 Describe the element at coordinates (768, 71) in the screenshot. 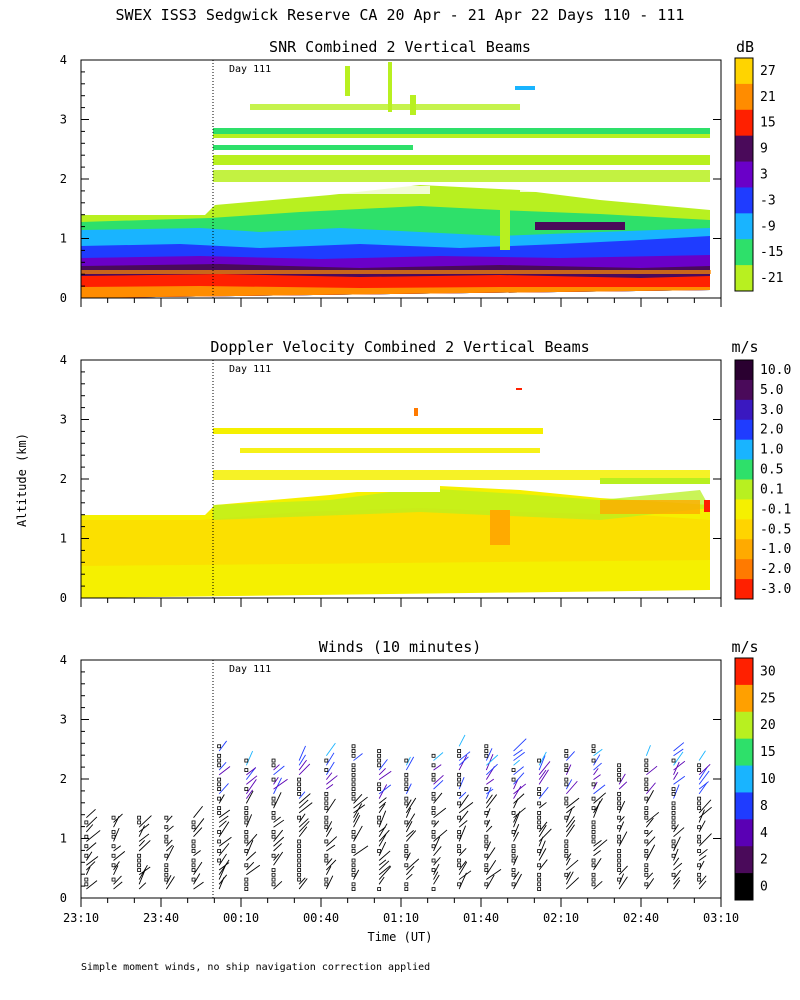

I see `colorbar-label: 27` at that location.